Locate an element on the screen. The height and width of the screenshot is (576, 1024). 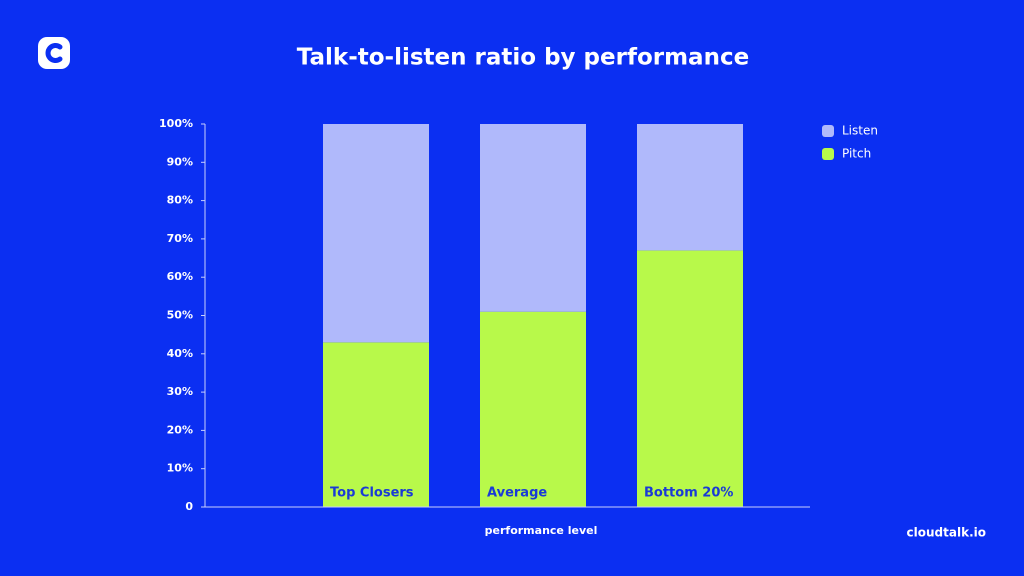
x-axis-label: performance level is located at coordinates (541, 530).